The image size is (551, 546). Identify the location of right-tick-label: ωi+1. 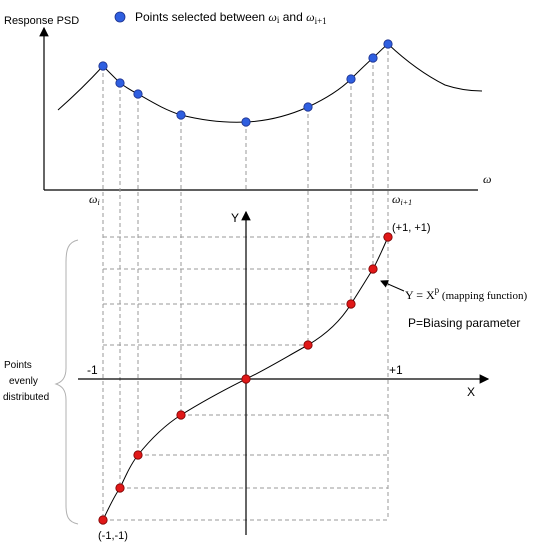
(402, 199).